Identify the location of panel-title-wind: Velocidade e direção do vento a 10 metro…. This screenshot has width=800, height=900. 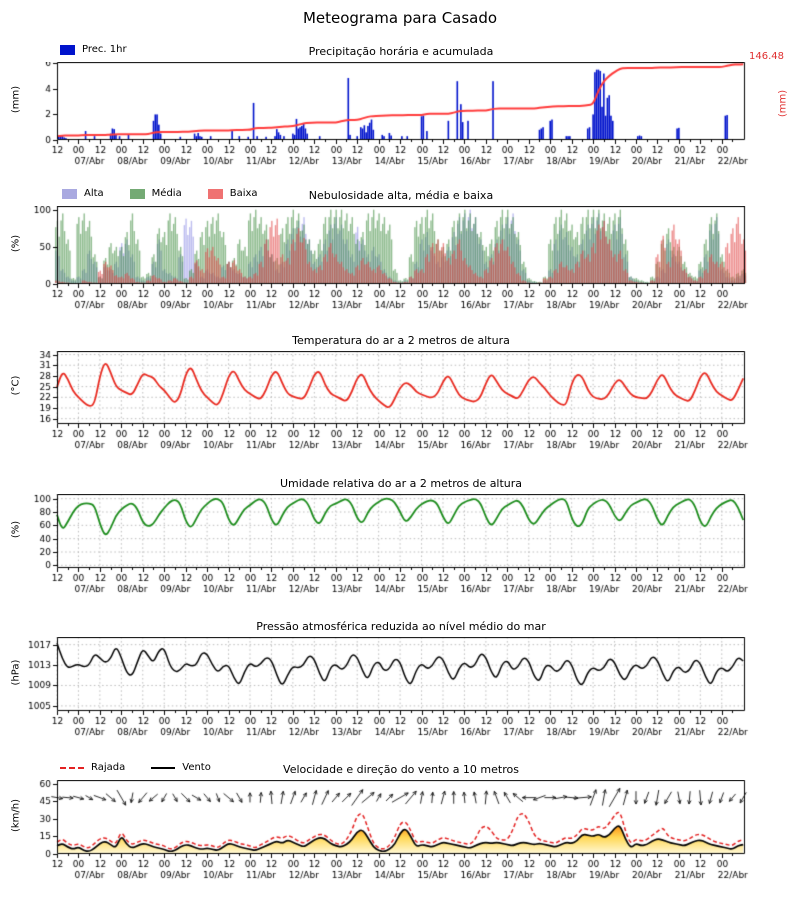
(401, 769).